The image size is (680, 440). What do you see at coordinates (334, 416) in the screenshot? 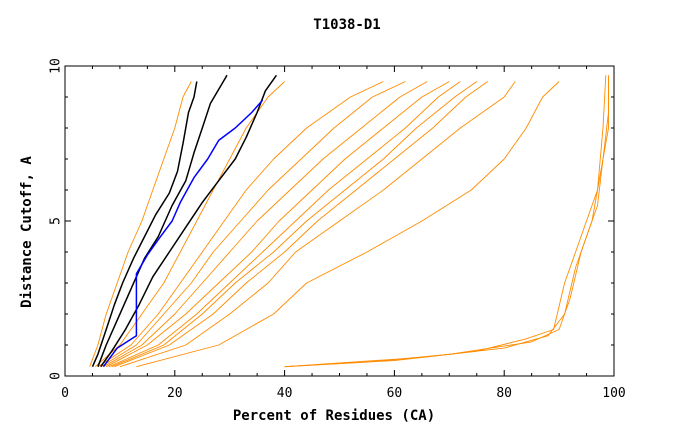
I see `x-axis-label: Percent of Residues (CA)` at bounding box center [334, 416].